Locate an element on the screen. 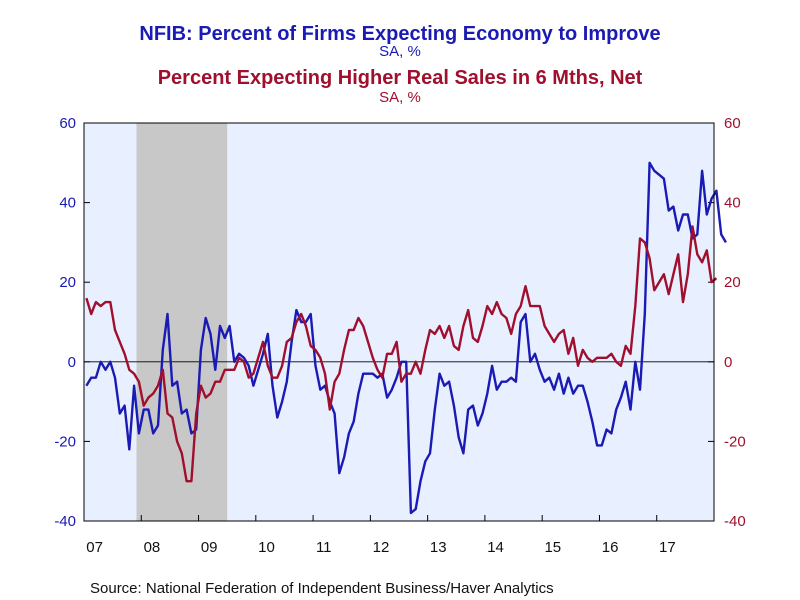 The height and width of the screenshot is (600, 800). x-tick-label: 11 is located at coordinates (324, 547).